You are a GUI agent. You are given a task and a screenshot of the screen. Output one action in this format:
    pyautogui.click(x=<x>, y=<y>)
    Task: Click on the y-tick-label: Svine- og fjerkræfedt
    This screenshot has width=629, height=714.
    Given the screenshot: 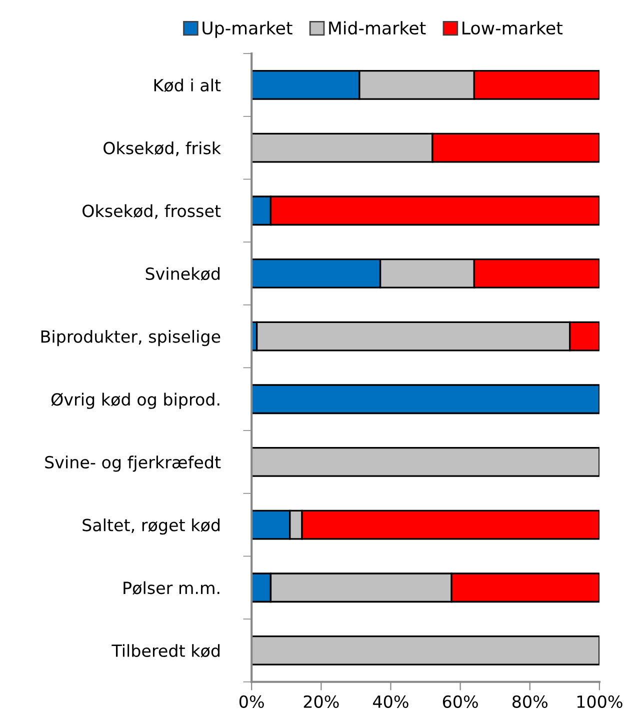 What is the action you would take?
    pyautogui.click(x=133, y=464)
    